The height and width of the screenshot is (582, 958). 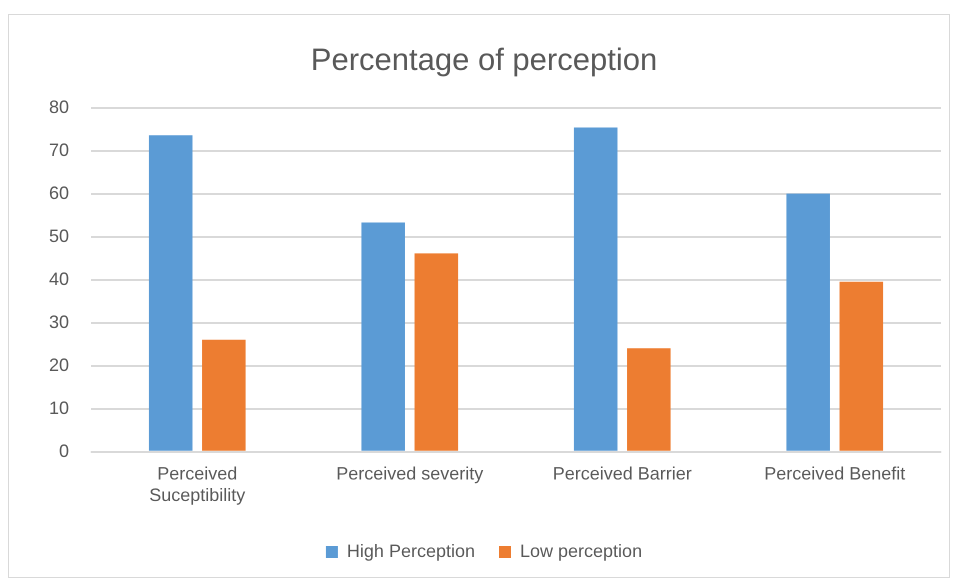 What do you see at coordinates (64, 450) in the screenshot?
I see `y-tick-label: 0` at bounding box center [64, 450].